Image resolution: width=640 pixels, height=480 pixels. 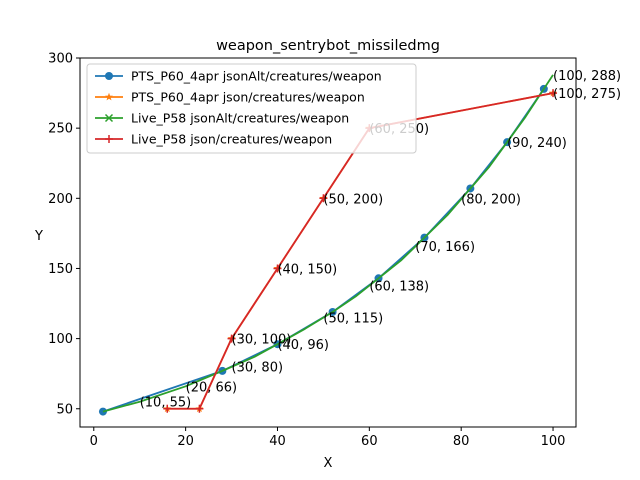 I want to click on legend-item: Live_P58 jsonAlt/creatures/weapon, so click(x=222, y=118).